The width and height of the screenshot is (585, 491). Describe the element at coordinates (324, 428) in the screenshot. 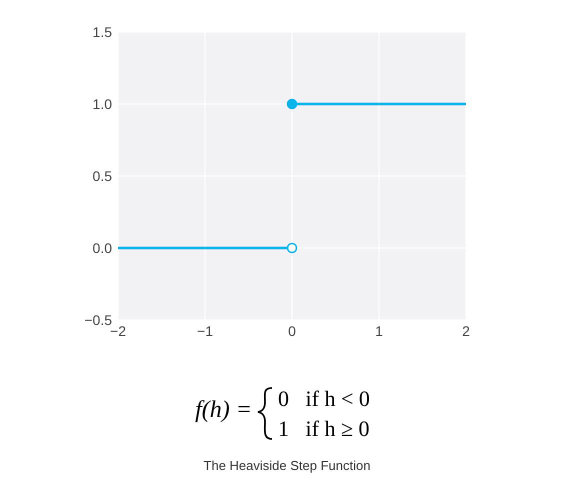

I see `text: 1 if h ≥ 0` at that location.